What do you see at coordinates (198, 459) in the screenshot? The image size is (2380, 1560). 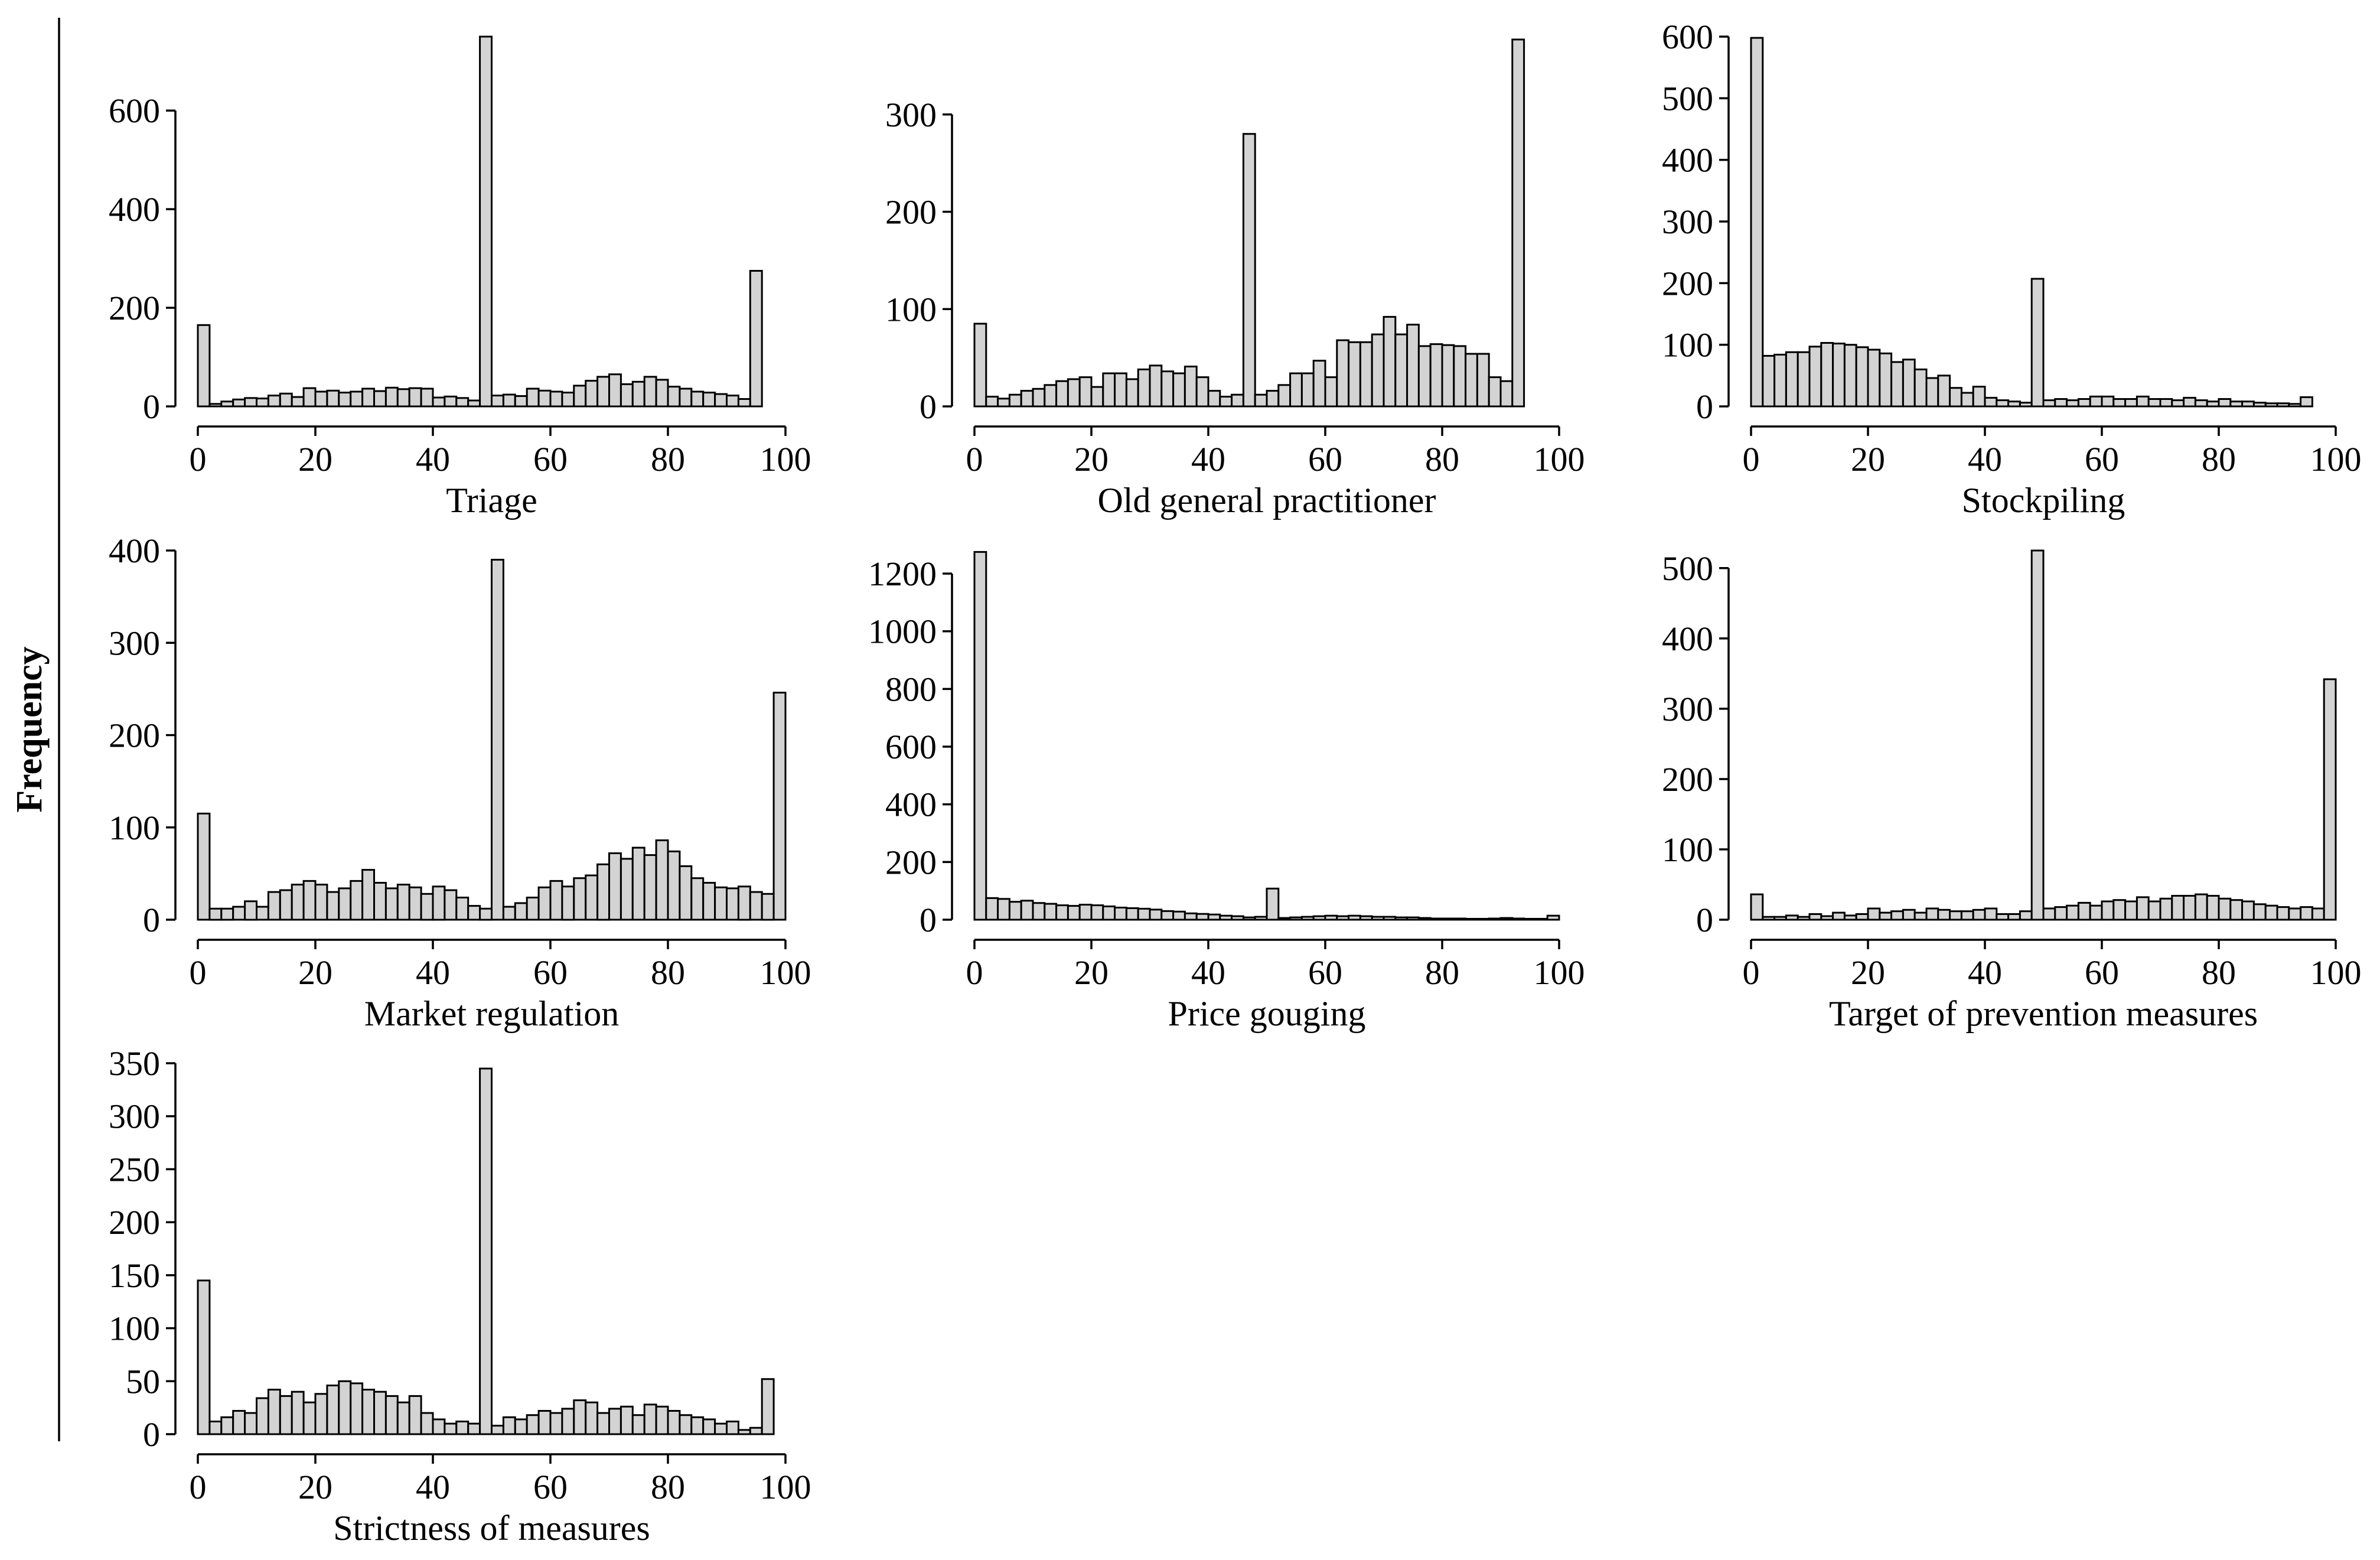 I see `x-tick-label: 0` at bounding box center [198, 459].